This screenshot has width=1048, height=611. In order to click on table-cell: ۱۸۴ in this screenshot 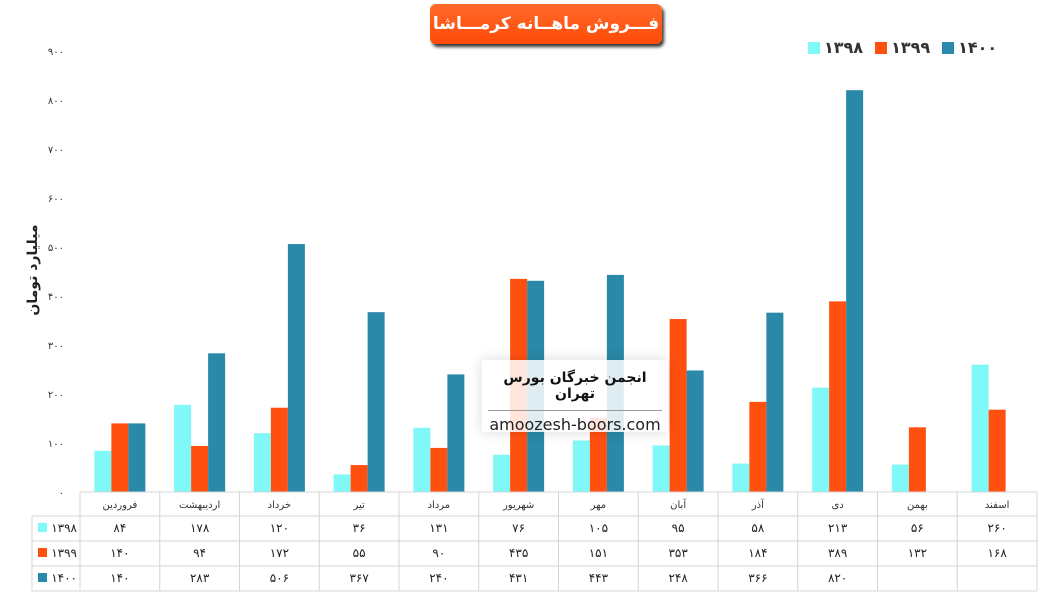, I will do `click(757, 553)`.